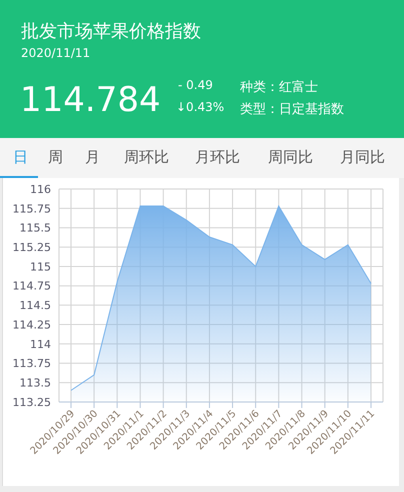 The height and width of the screenshot is (492, 404). Describe the element at coordinates (290, 157) in the screenshot. I see `text: 周同比` at that location.